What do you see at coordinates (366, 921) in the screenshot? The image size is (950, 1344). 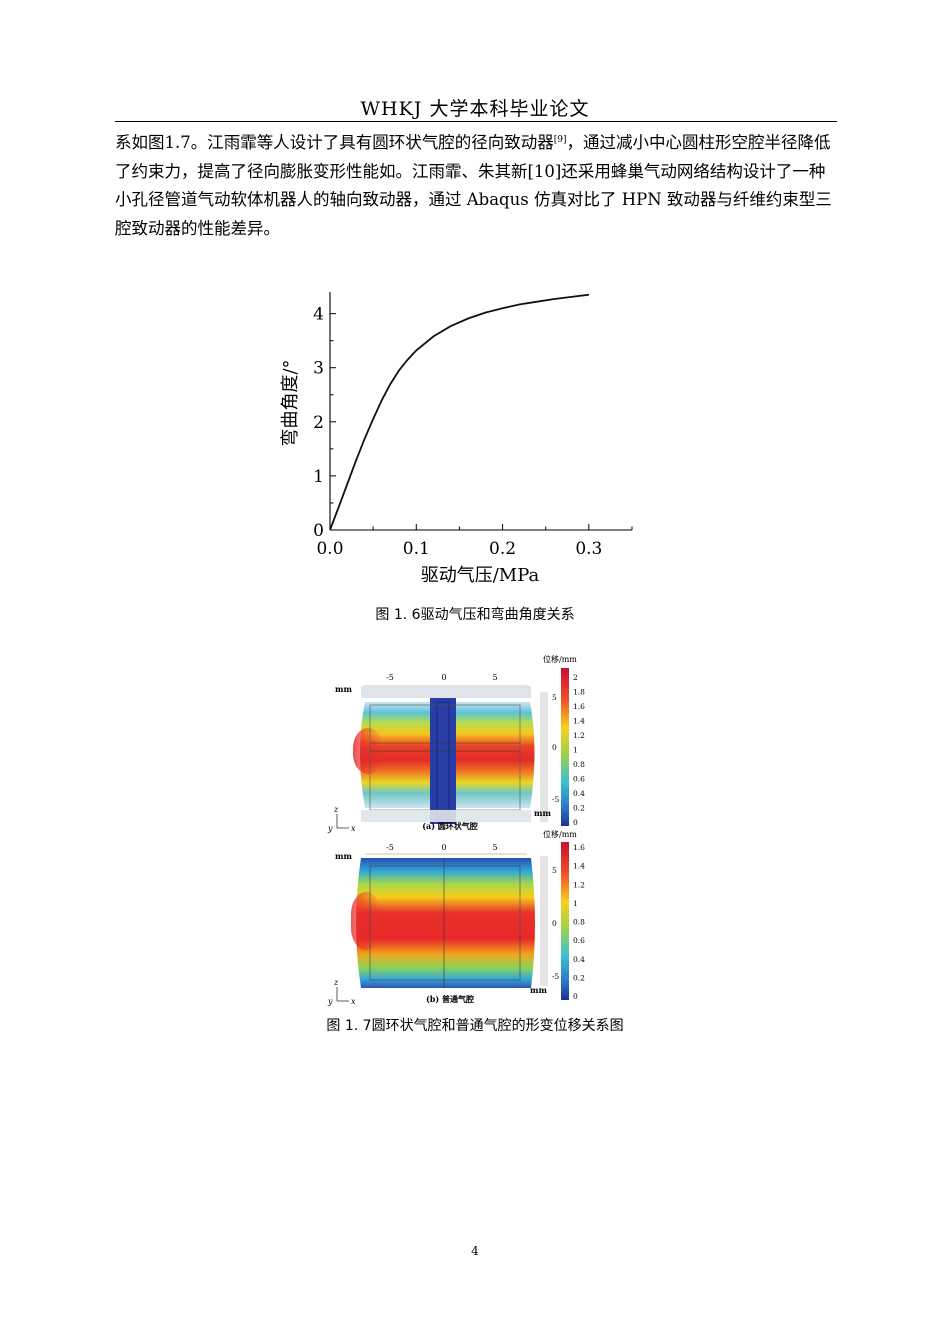 I see `panel-b-left-bulge` at bounding box center [366, 921].